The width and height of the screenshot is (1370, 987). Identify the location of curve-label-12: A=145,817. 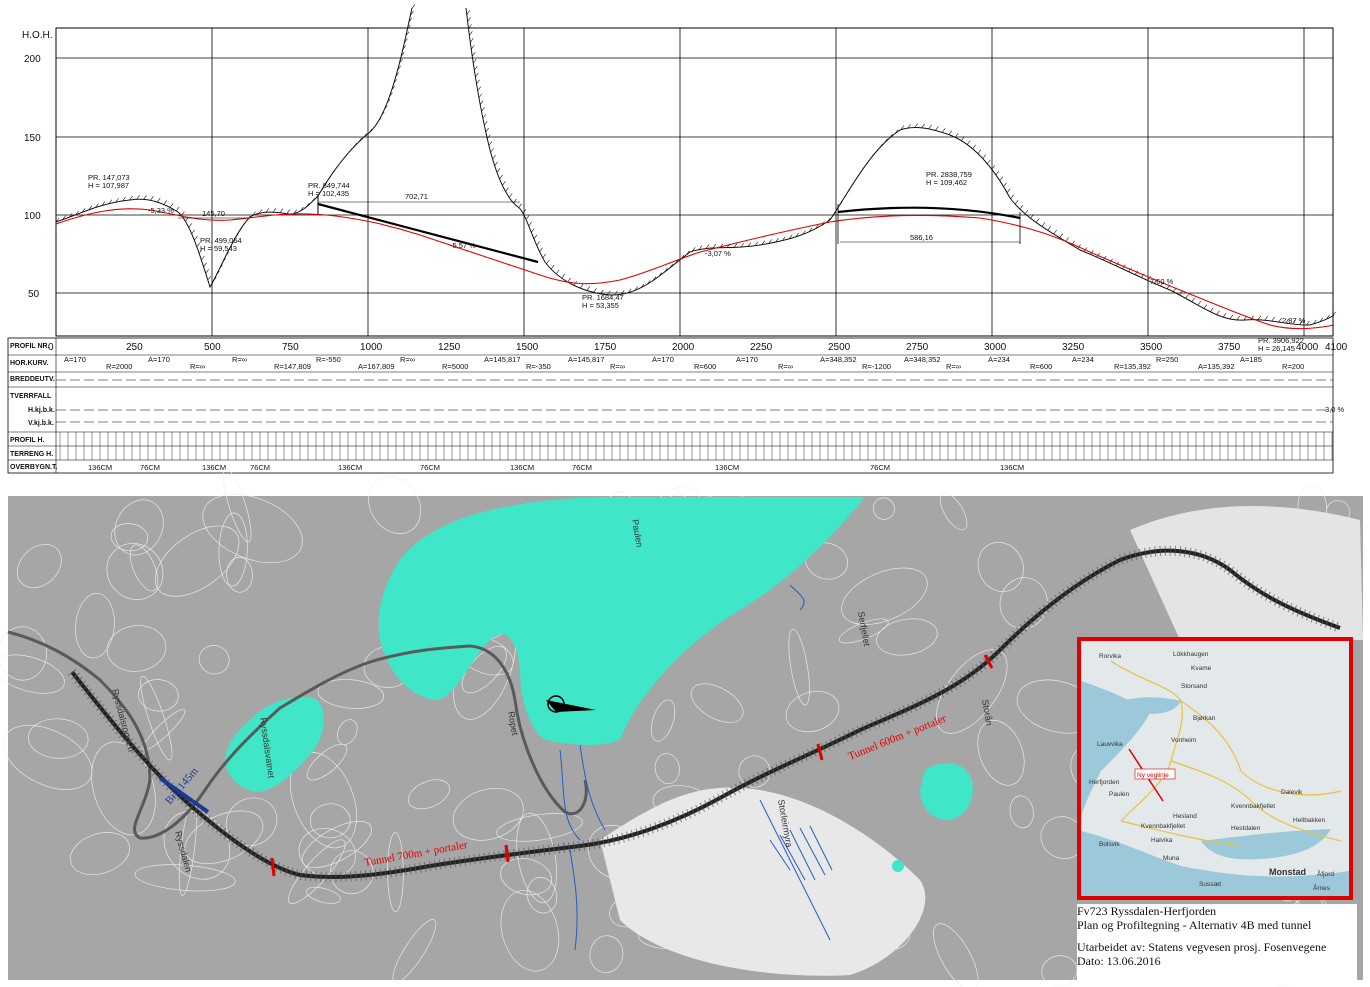
(586, 359).